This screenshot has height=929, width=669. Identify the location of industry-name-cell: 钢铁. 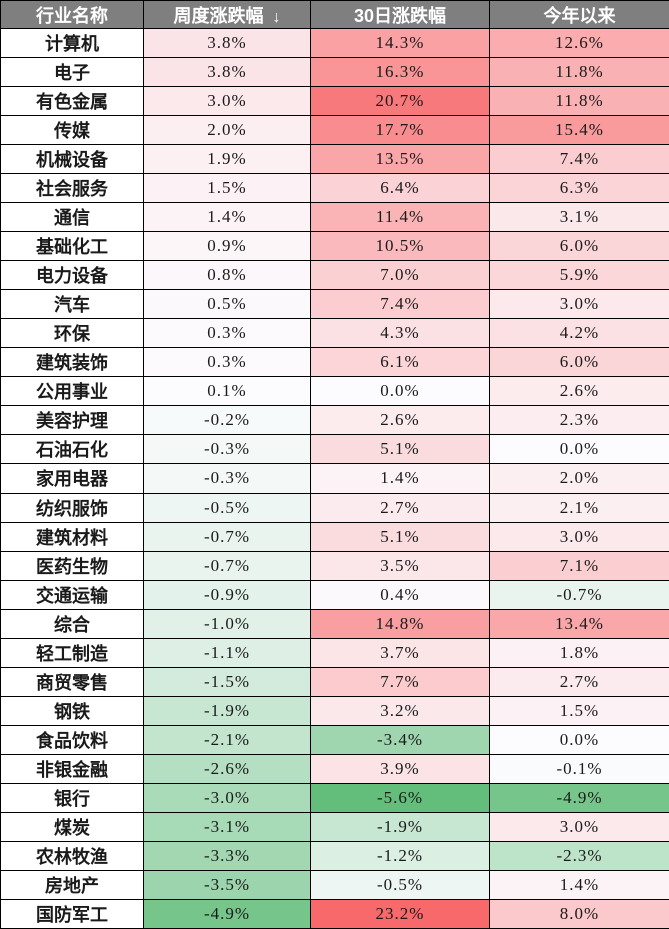
(72, 710).